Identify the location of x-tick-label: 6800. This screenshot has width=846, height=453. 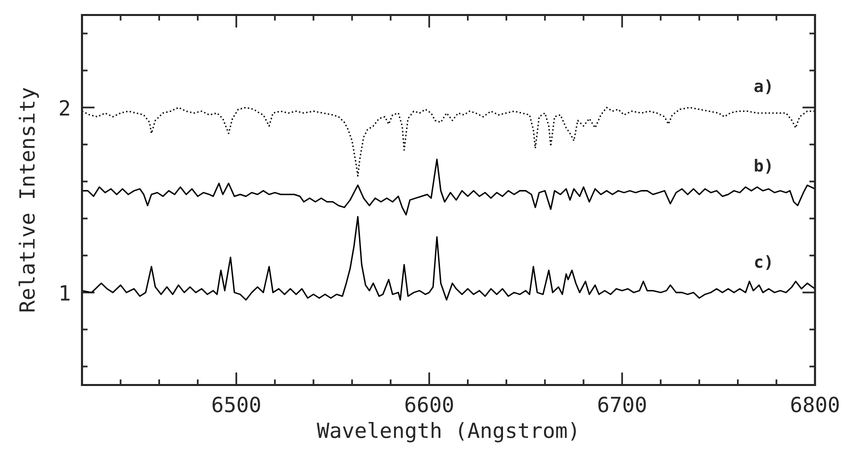
(815, 404).